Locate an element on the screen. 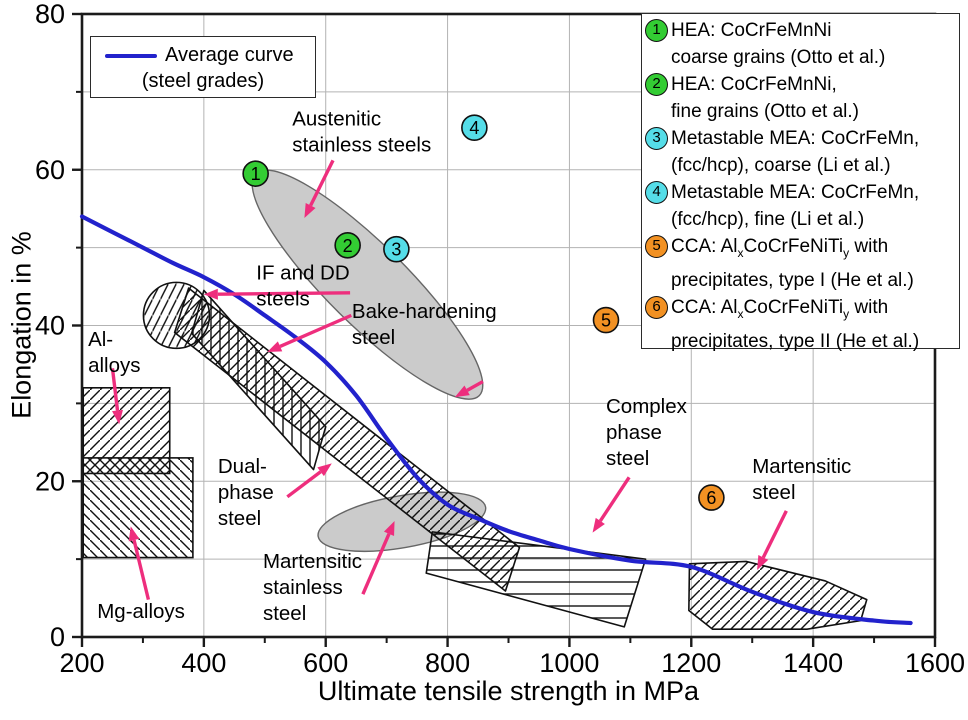 The image size is (968, 720). curve-legend-box: Average curve (steel grades) is located at coordinates (203, 67).